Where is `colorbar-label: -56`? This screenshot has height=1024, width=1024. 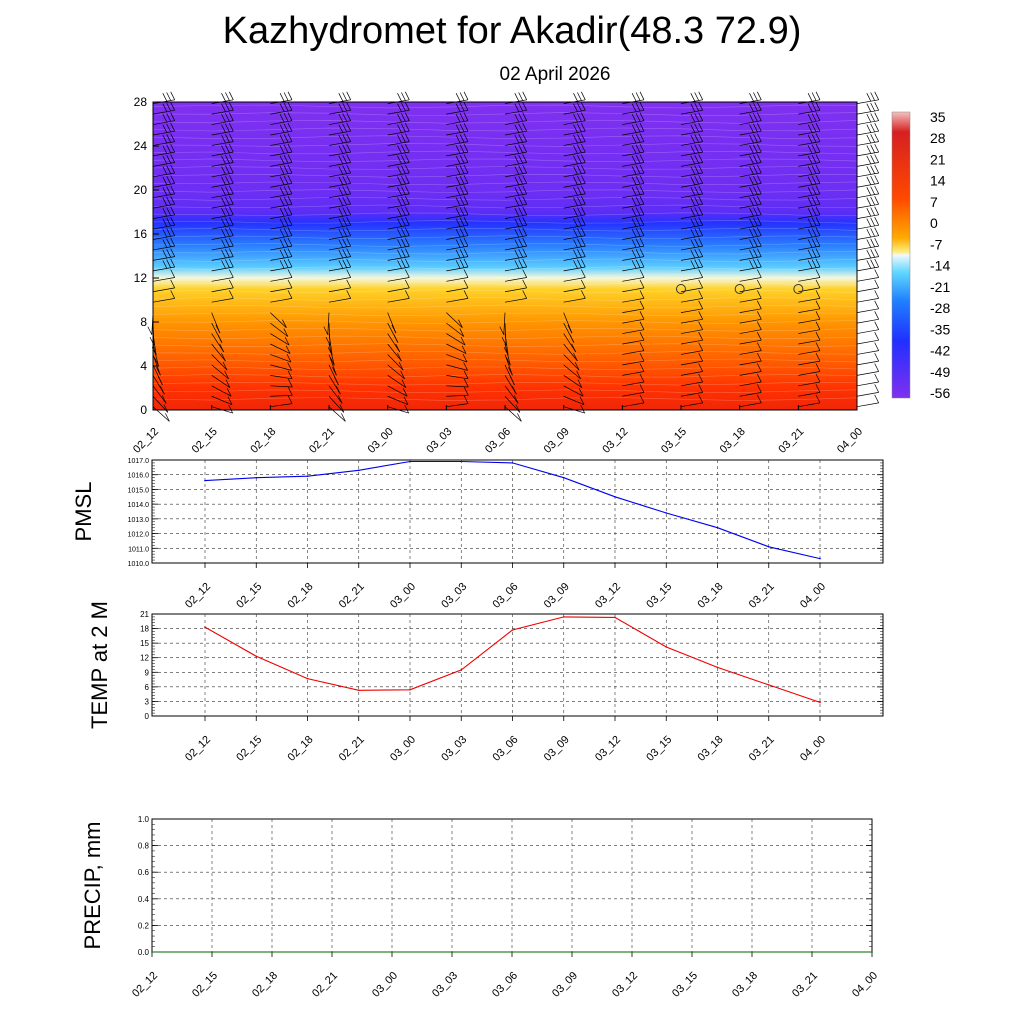 colorbar-label: -56 is located at coordinates (940, 393).